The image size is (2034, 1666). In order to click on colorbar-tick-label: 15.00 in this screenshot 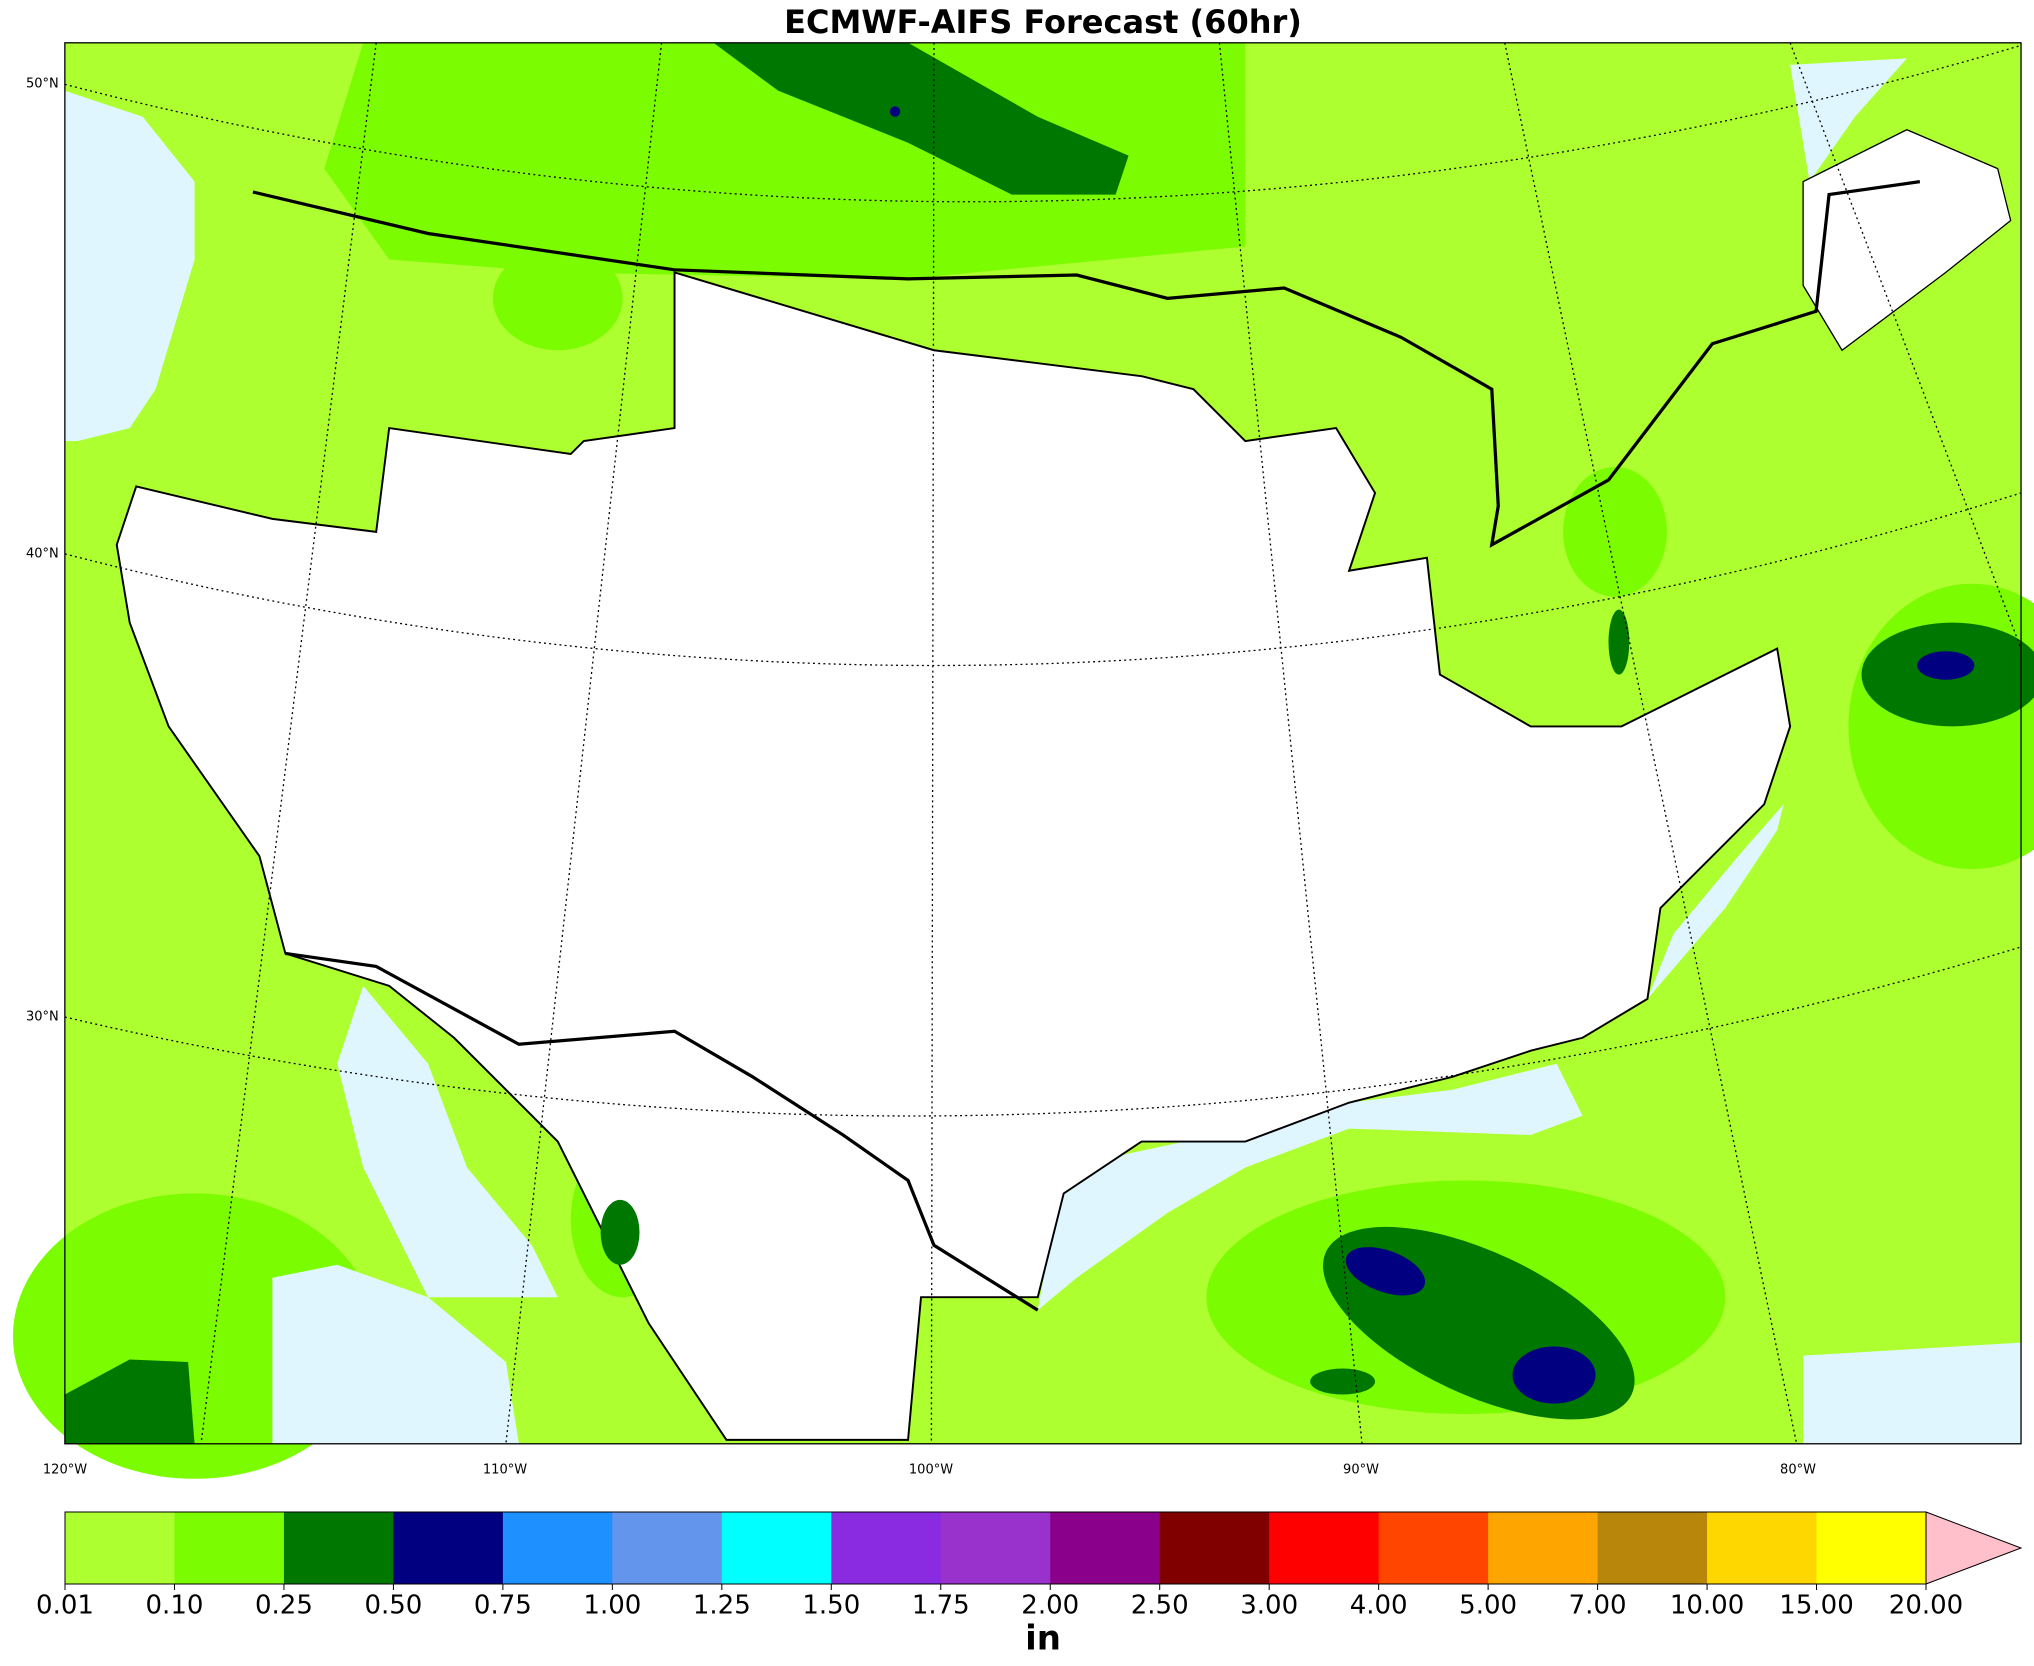, I will do `click(1816, 1606)`.